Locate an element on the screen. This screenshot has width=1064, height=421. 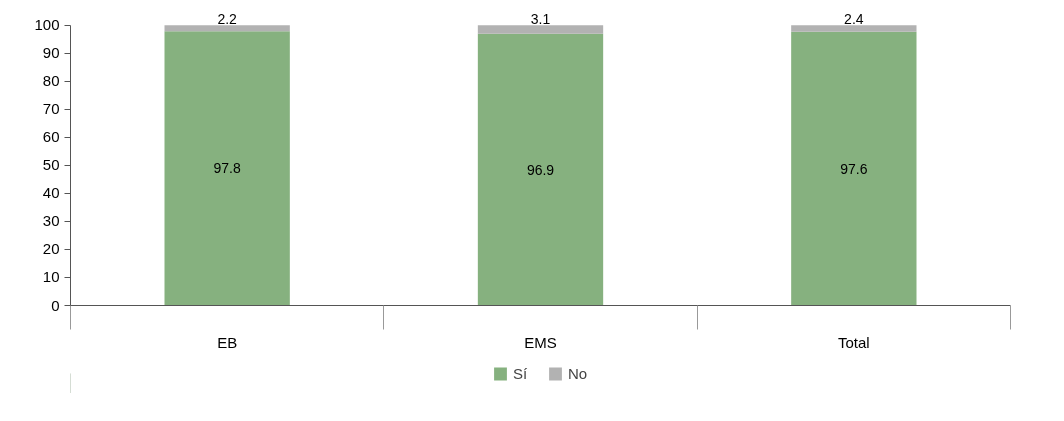
data-label: 97.6 is located at coordinates (854, 168).